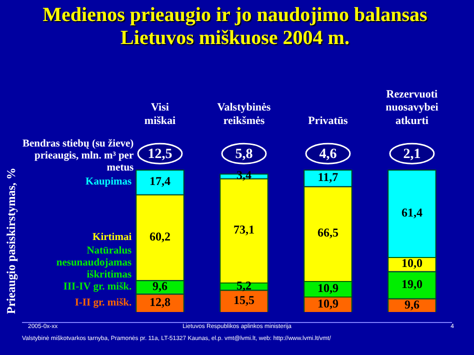 This screenshot has height=355, width=474. What do you see at coordinates (411, 263) in the screenshot?
I see `data-label: 10,0` at bounding box center [411, 263].